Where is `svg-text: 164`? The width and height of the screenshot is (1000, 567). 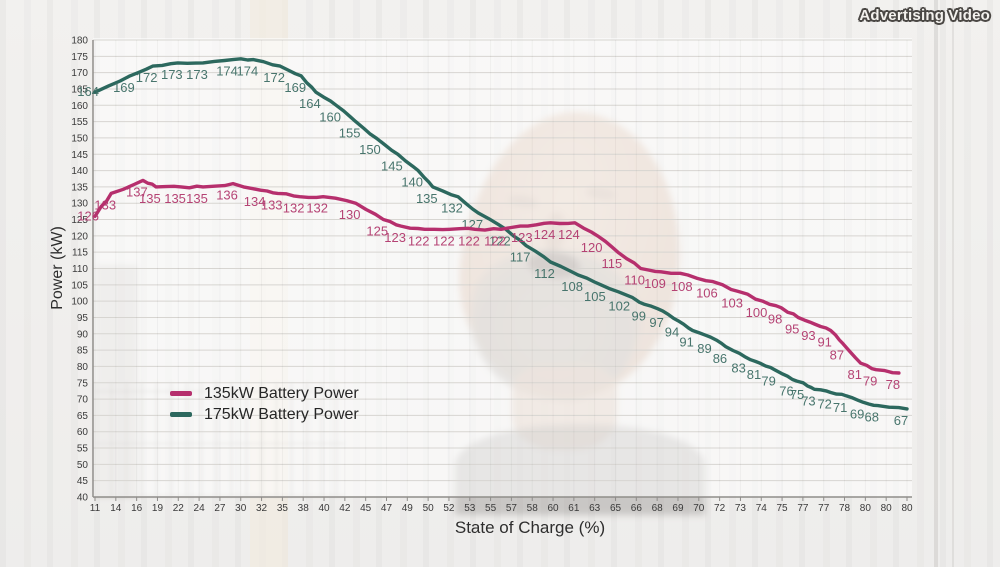 svg-text: 164 is located at coordinates (310, 103).